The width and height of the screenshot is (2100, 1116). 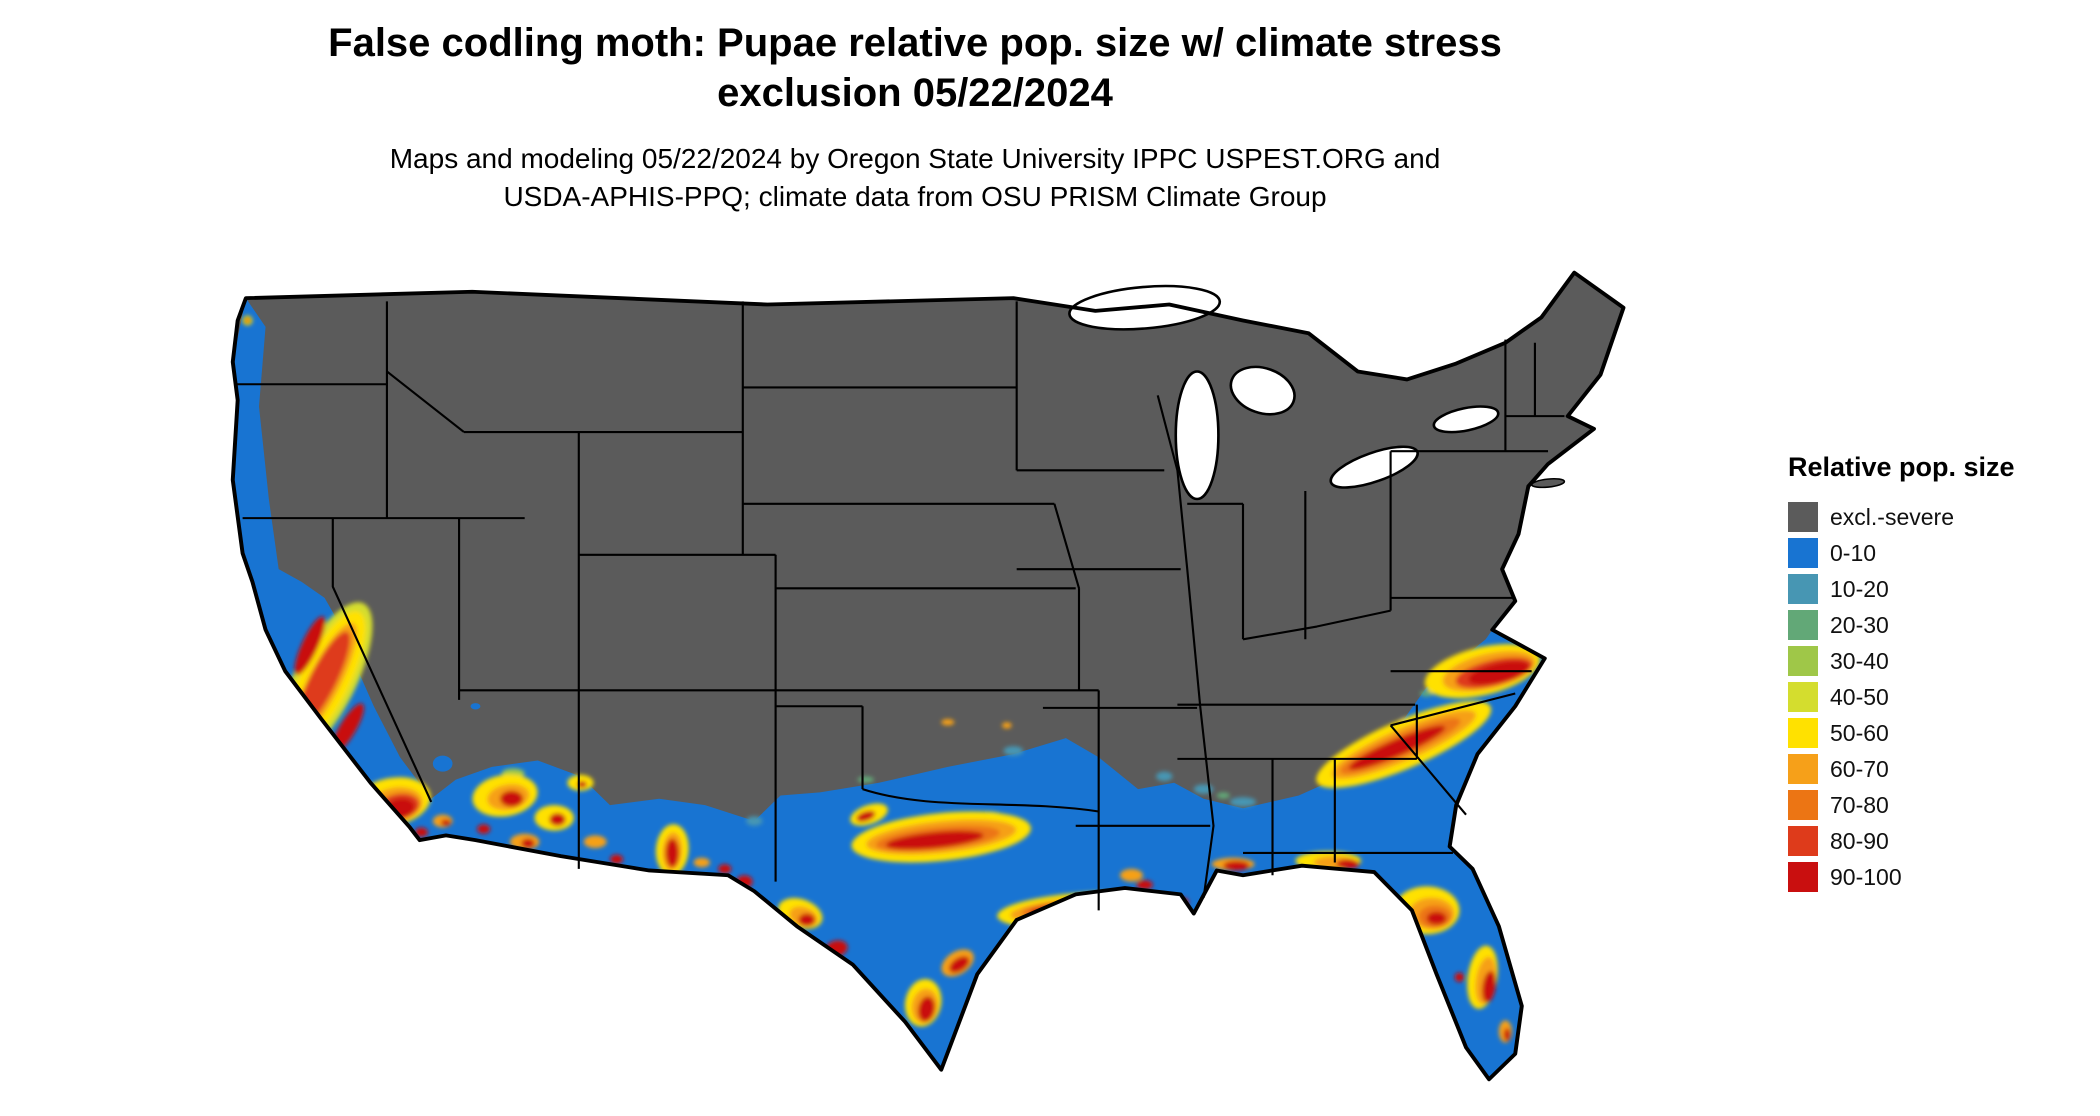 I want to click on lake-michigan, so click(x=1197, y=435).